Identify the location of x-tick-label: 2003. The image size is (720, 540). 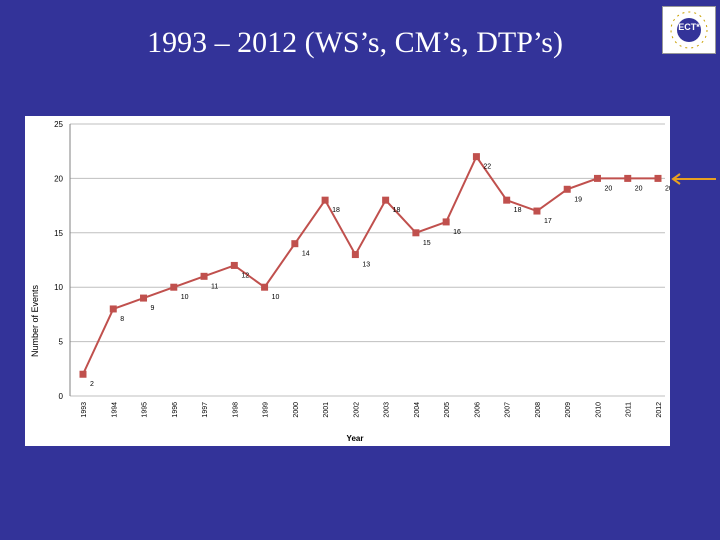
(387, 410).